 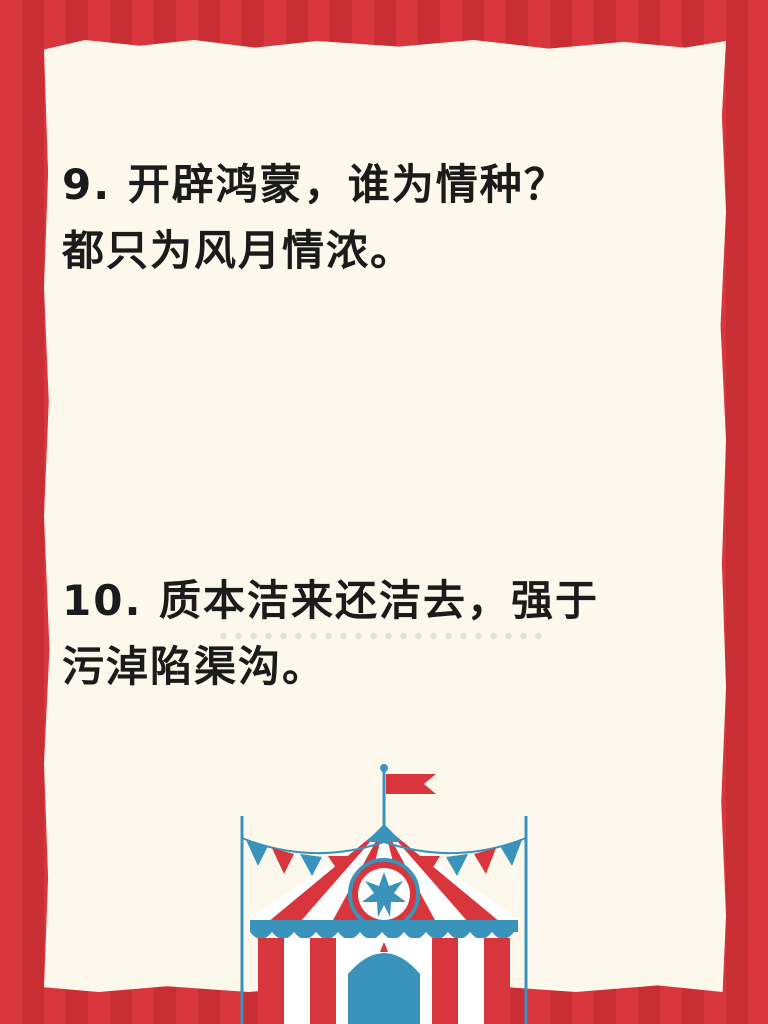 I want to click on circus-tent-icon, so click(x=384, y=894).